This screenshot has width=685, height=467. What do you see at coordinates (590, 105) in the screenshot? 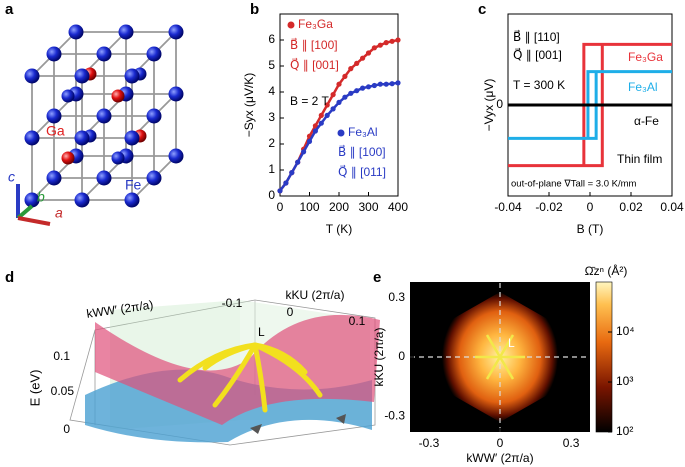
I see `series-line` at bounding box center [590, 105].